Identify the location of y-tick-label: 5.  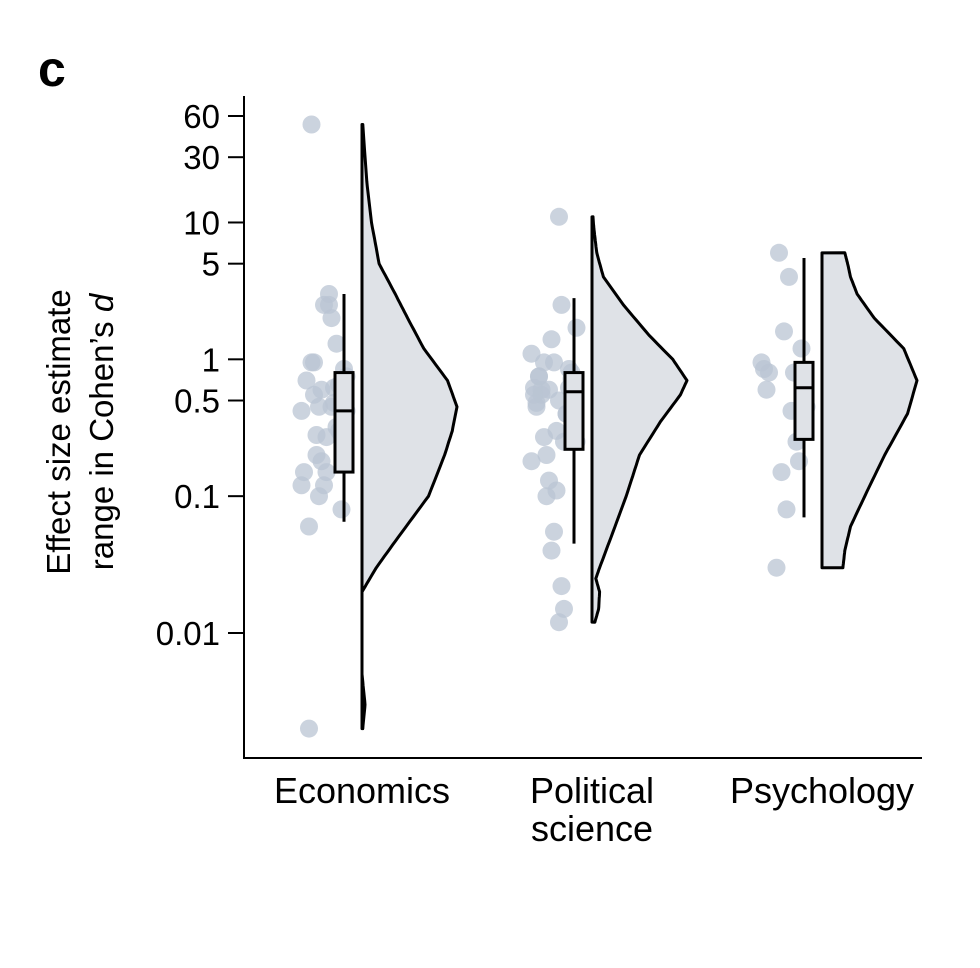
(211, 264).